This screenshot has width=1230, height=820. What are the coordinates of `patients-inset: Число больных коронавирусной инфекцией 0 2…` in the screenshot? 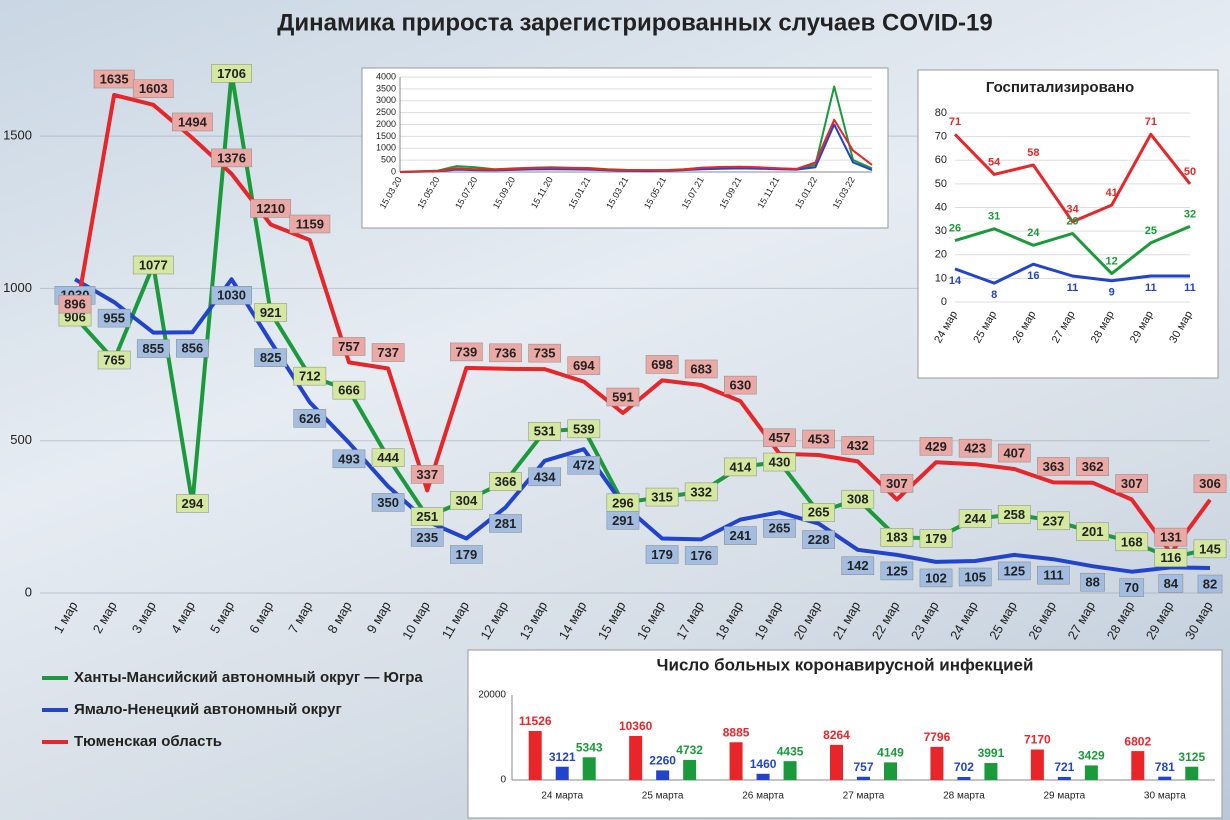 It's located at (845, 734).